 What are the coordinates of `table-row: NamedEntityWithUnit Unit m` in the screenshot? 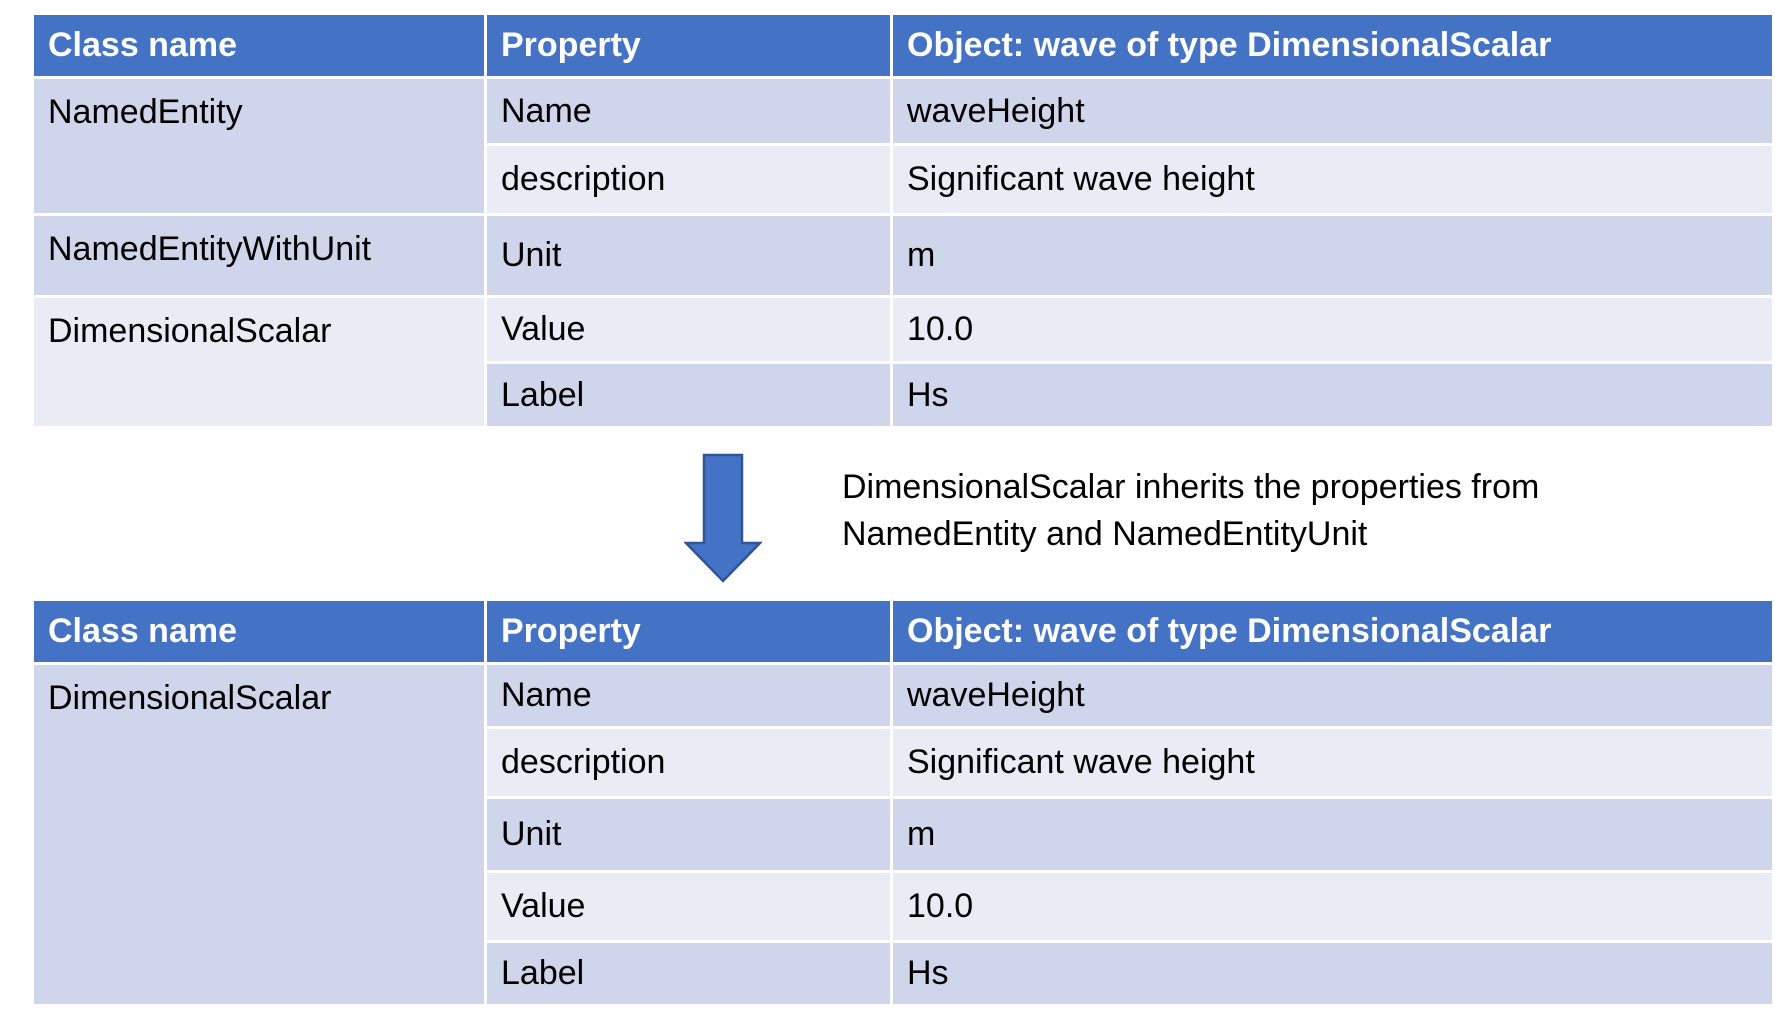 It's located at (903, 255).